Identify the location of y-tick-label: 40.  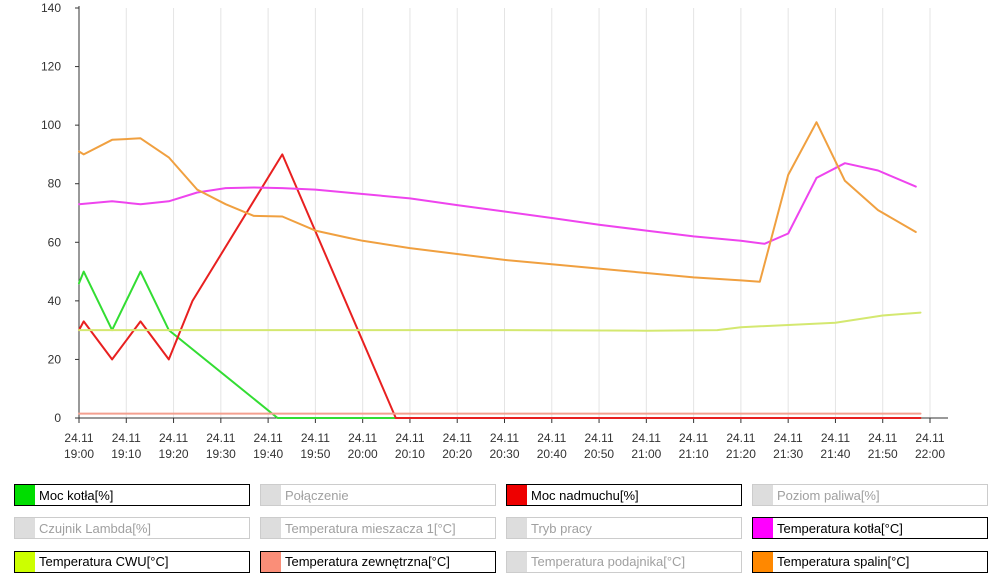
(55, 301).